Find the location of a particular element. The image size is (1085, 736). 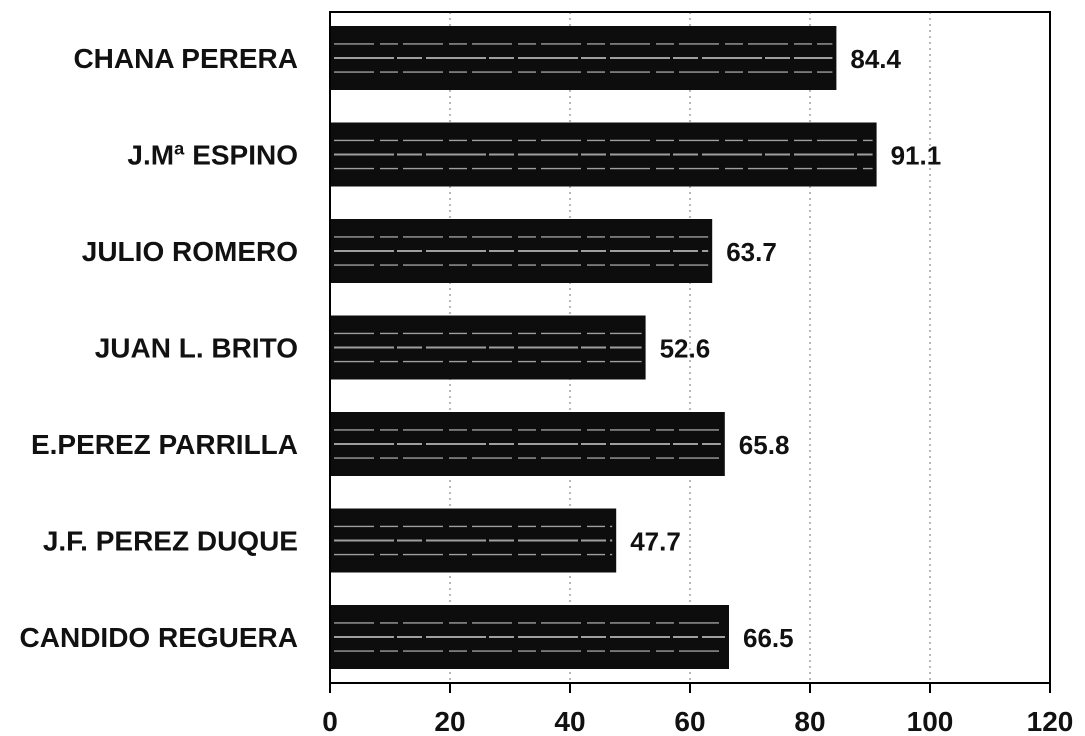

value-label: 84.4 is located at coordinates (875, 59).